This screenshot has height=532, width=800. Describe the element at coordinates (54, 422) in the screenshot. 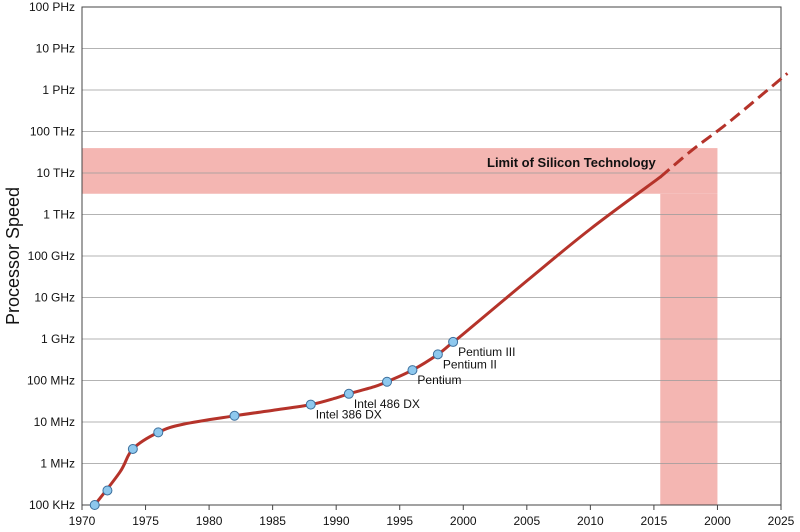

I see `y-tick-label: 10 MHz` at that location.